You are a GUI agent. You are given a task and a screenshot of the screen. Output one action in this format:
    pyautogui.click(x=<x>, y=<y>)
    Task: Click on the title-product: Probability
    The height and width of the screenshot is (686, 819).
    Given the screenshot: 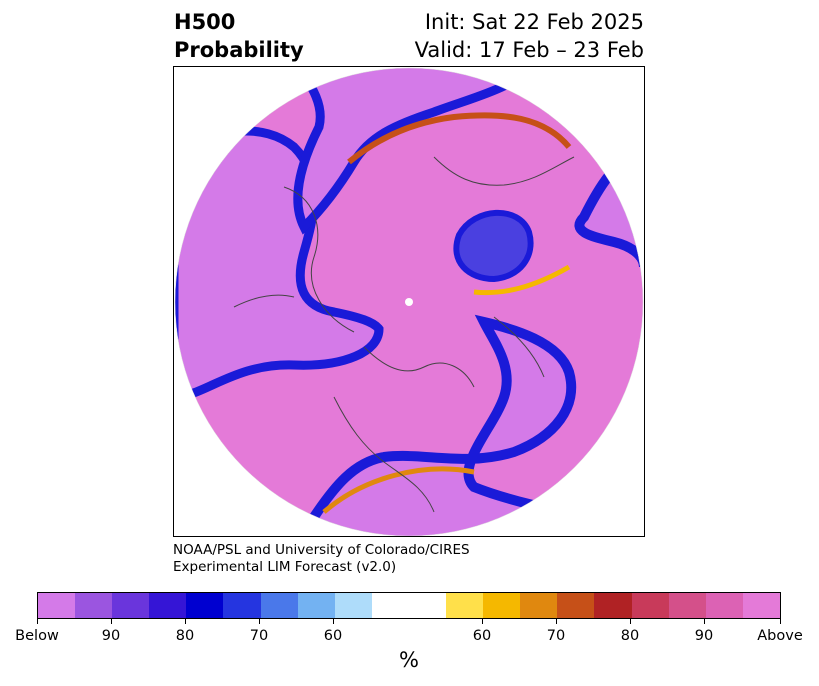 What is the action you would take?
    pyautogui.click(x=239, y=50)
    